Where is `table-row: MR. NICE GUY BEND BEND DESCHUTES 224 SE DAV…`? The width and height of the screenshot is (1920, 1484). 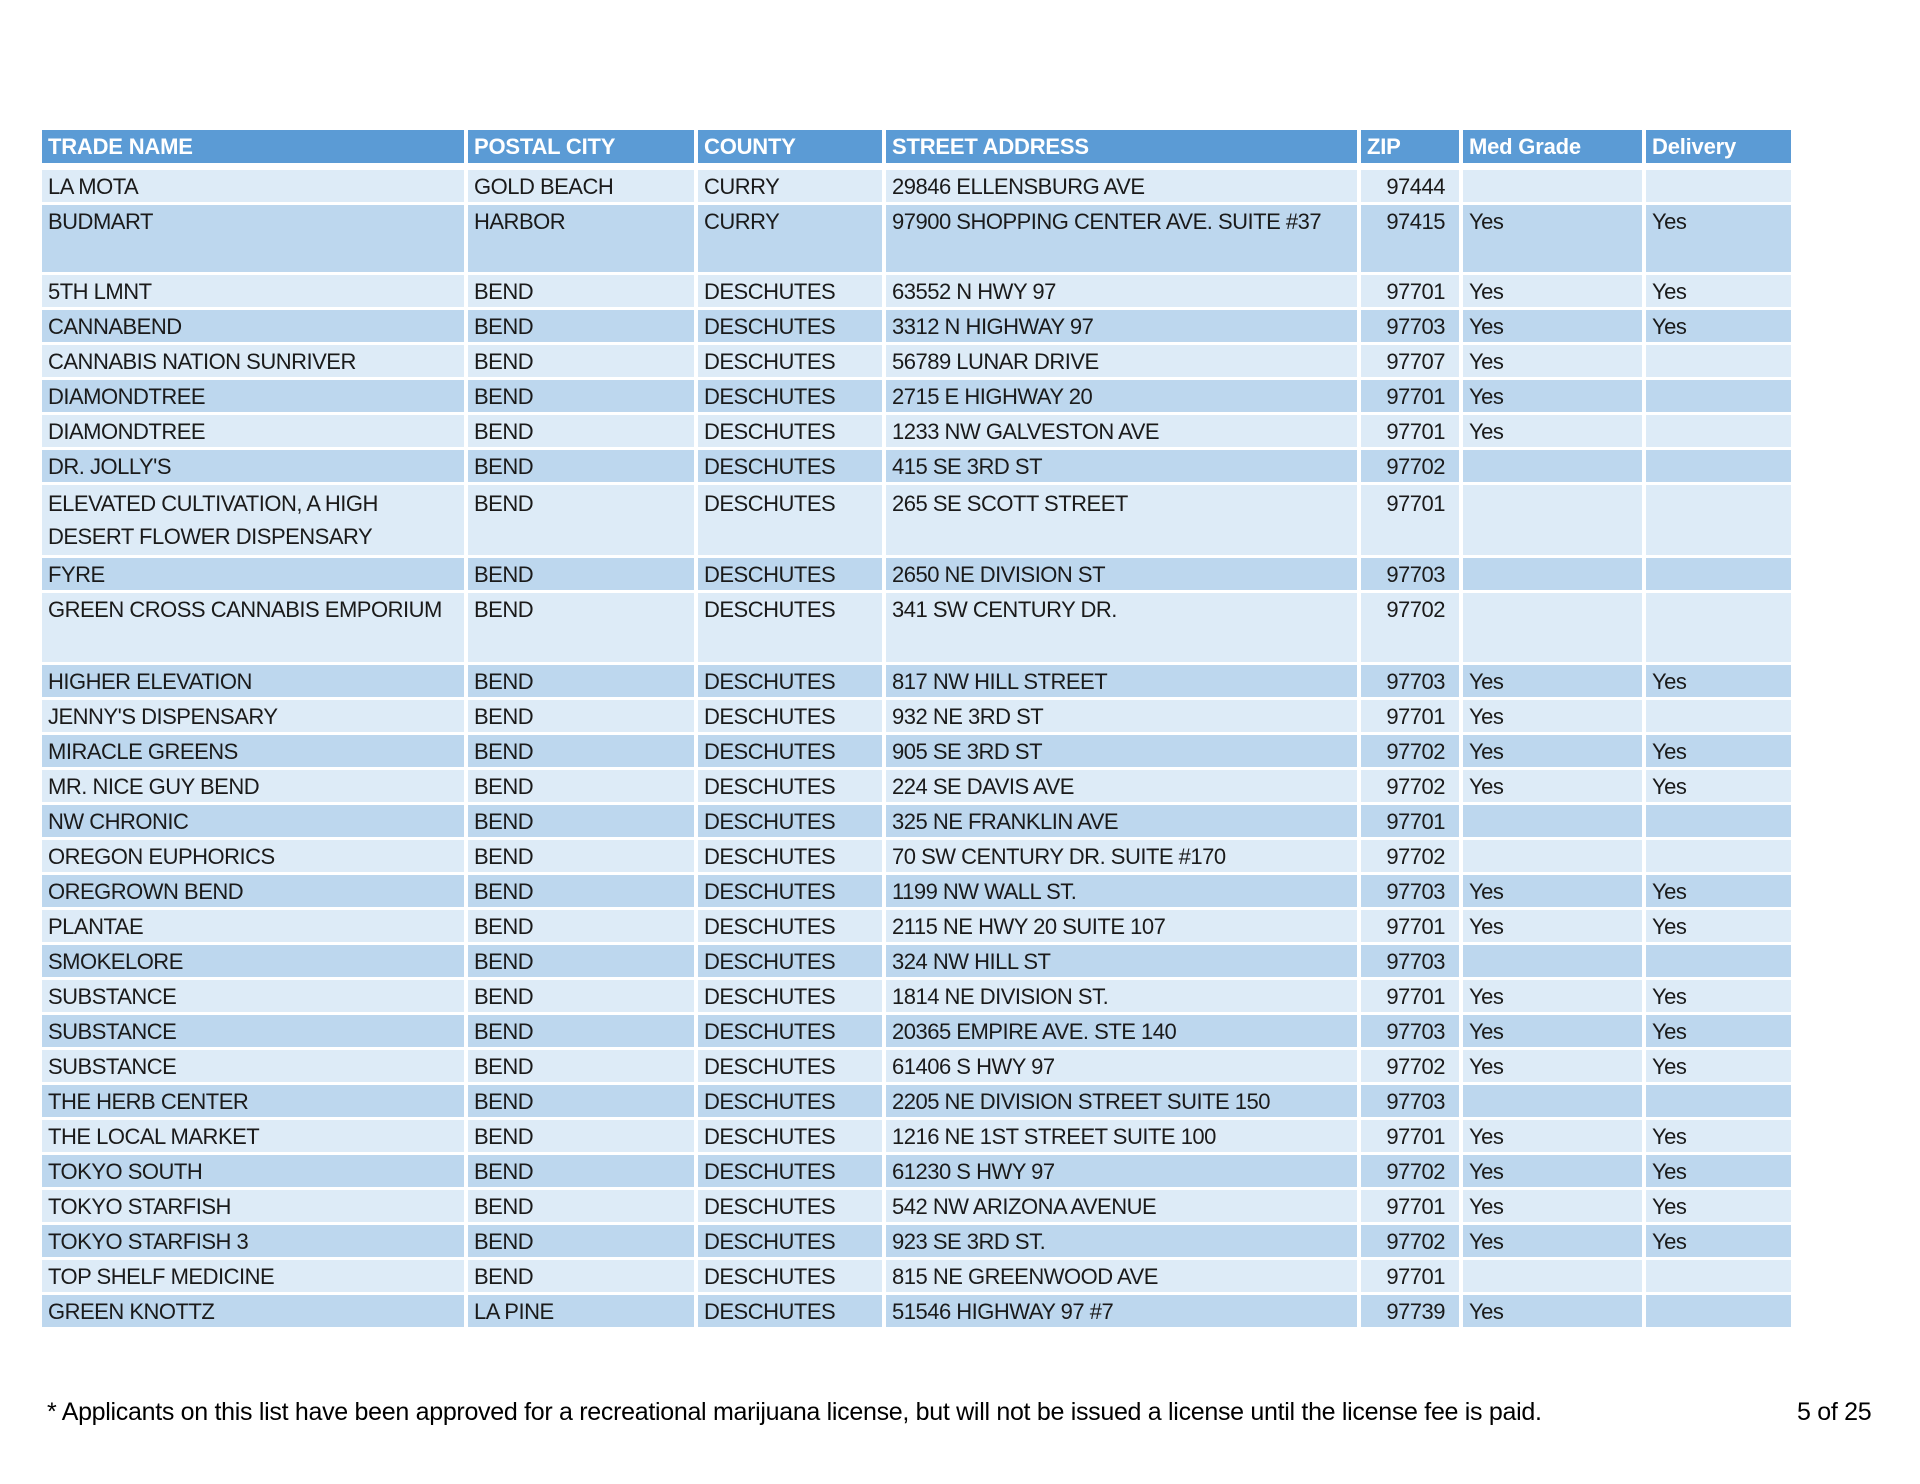
table-row: MR. NICE GUY BEND BEND DESCHUTES 224 SE DAV… is located at coordinates (916, 786).